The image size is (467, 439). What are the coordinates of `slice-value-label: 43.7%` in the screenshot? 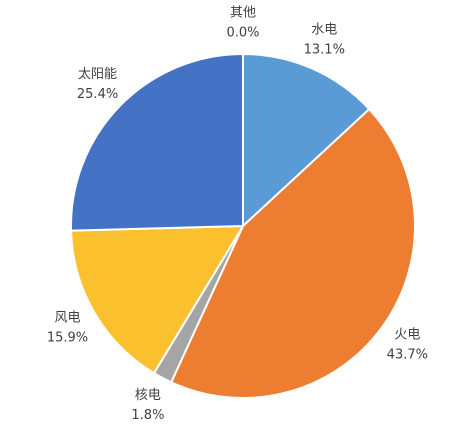 It's located at (407, 355).